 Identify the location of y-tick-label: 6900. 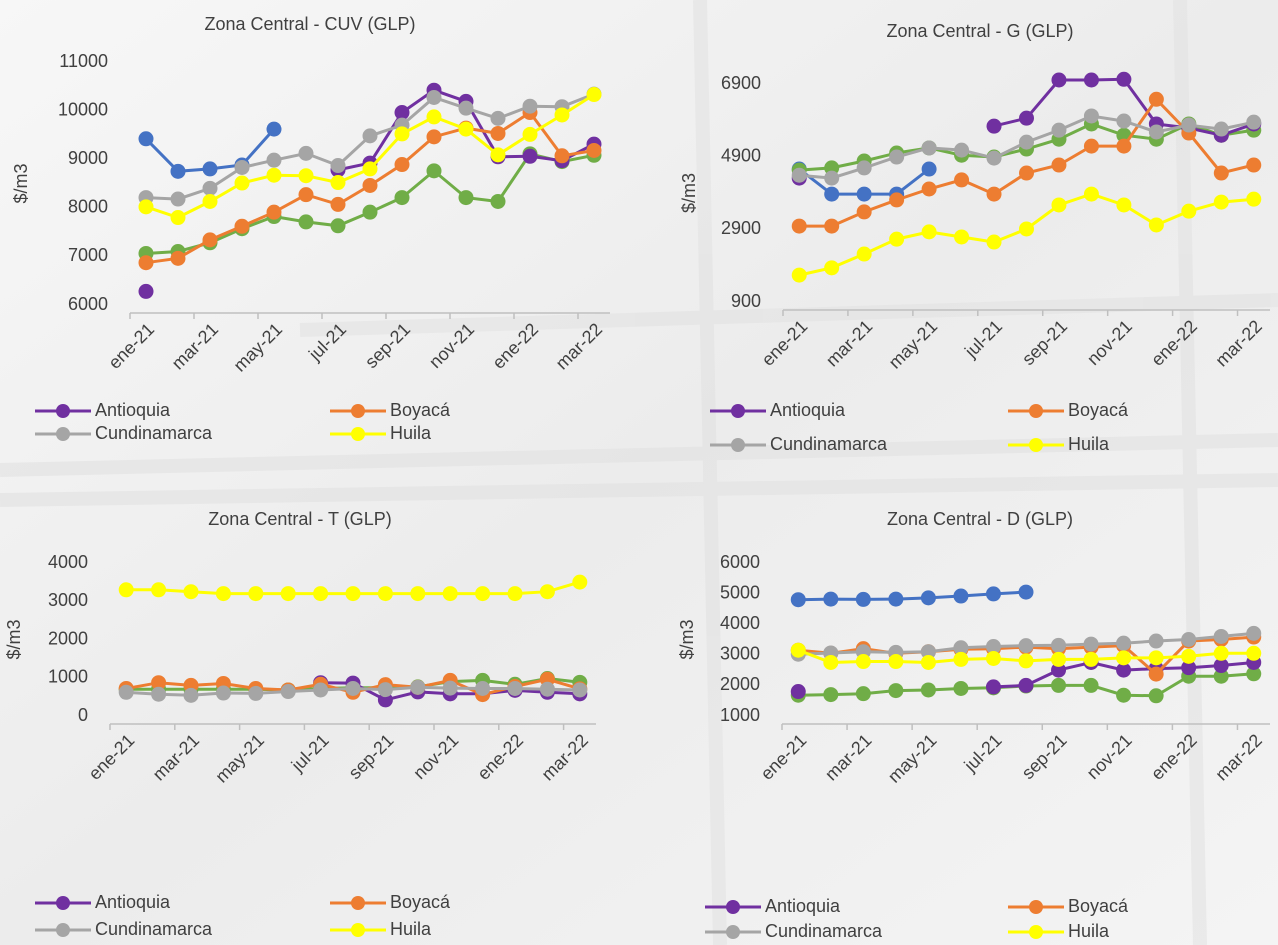
(741, 83).